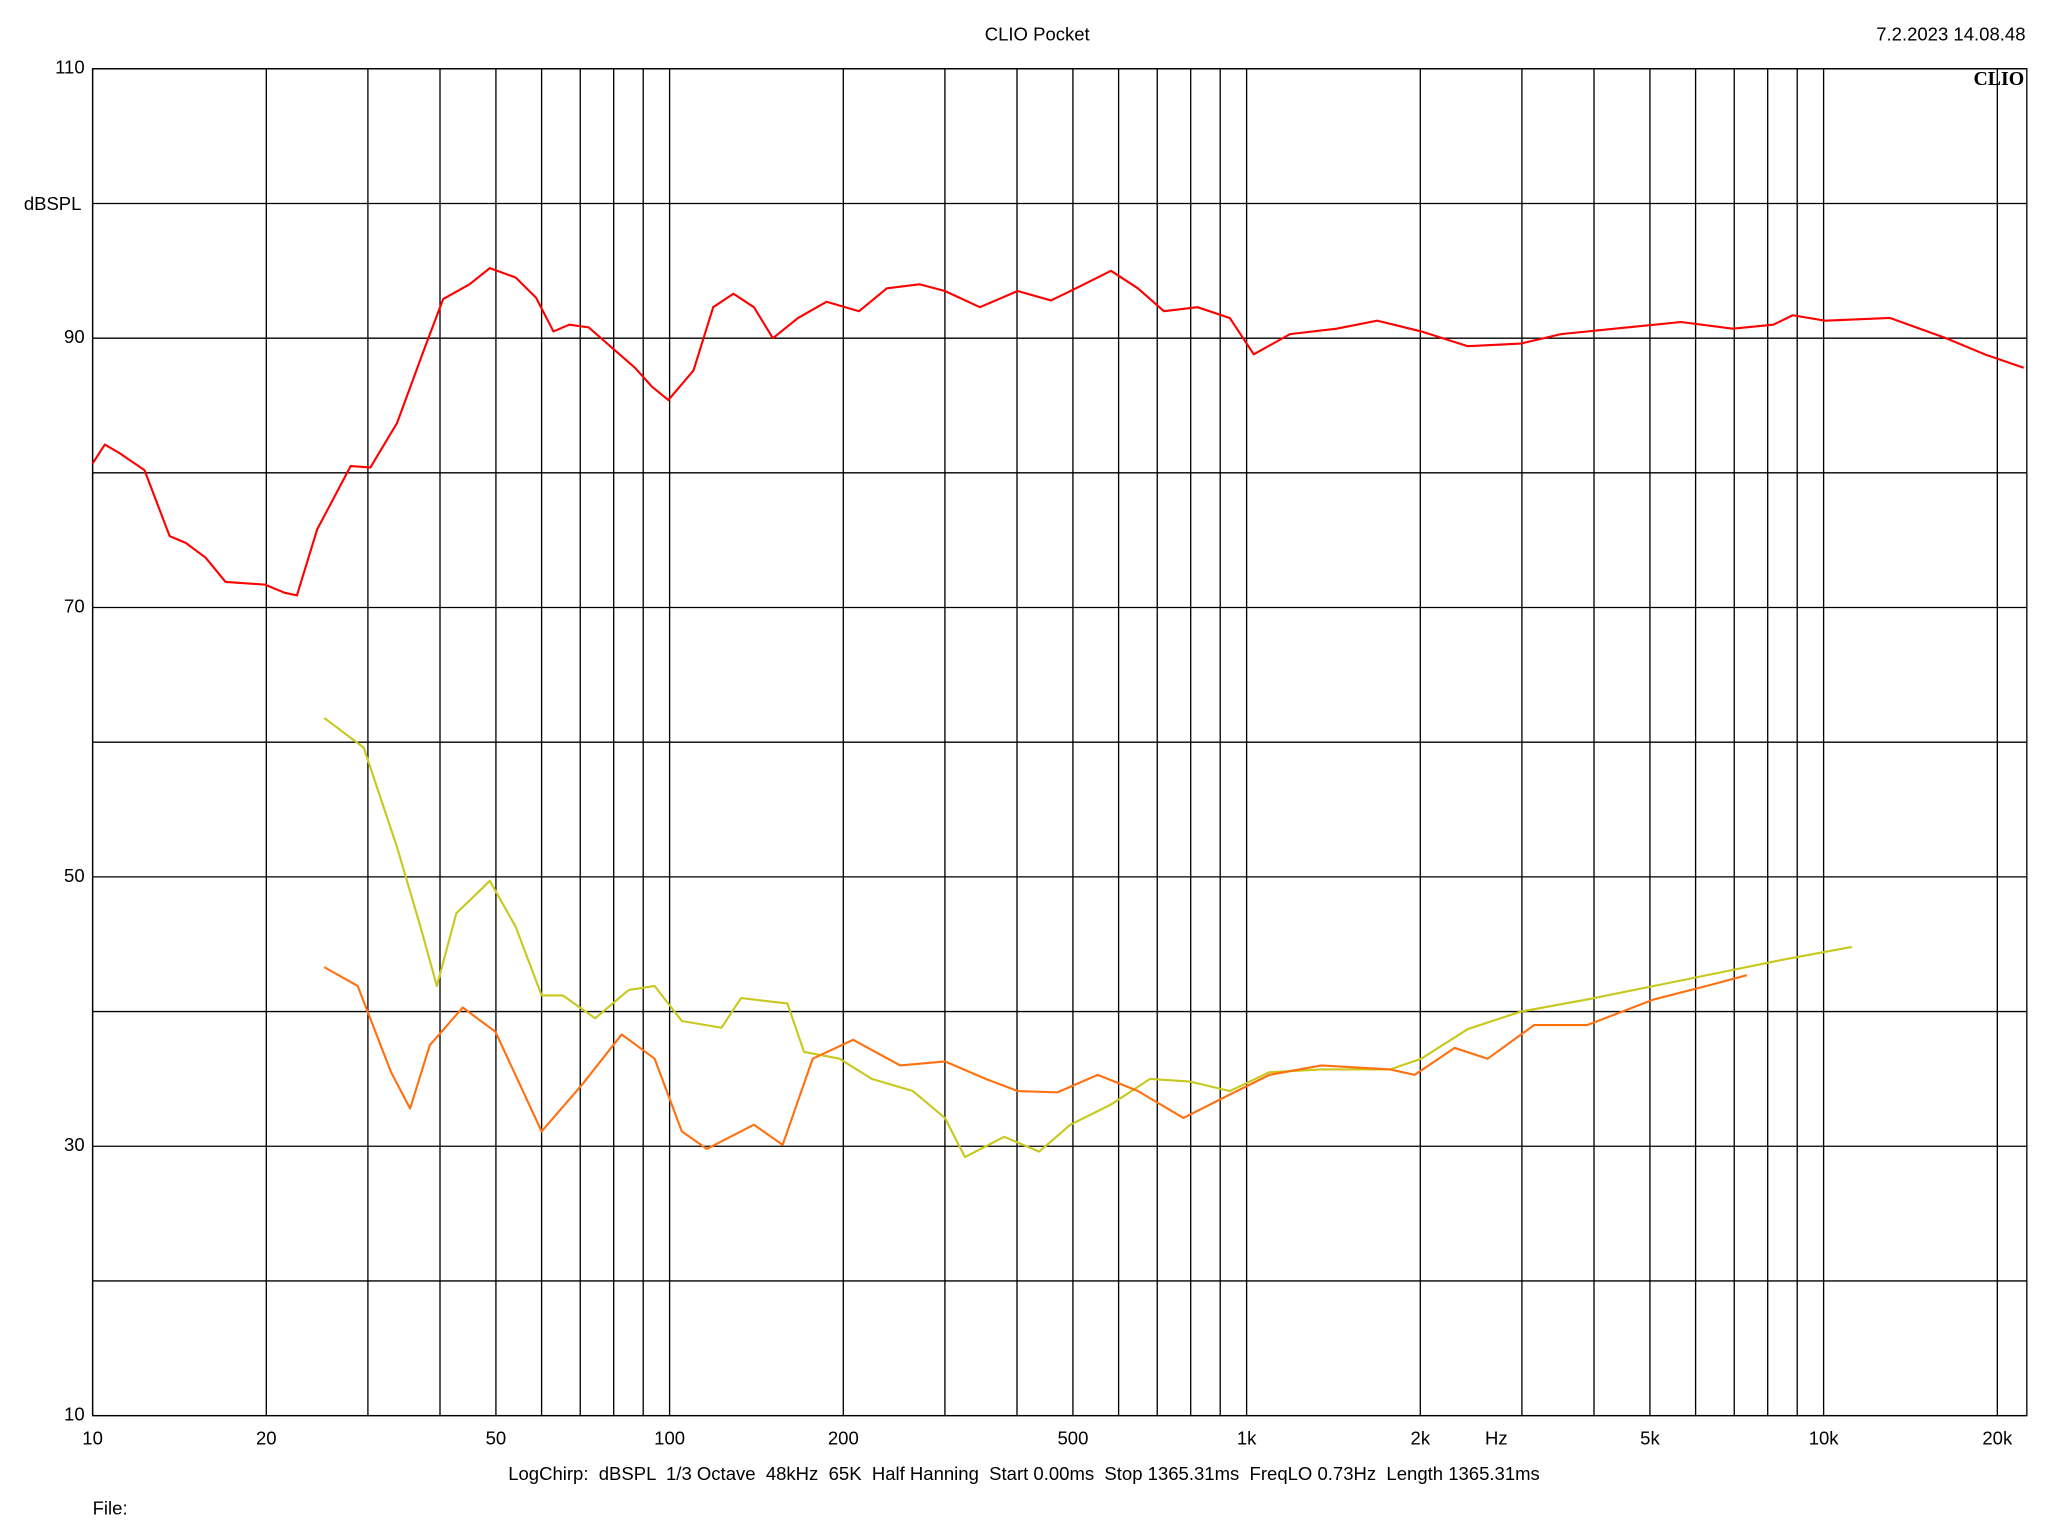 The width and height of the screenshot is (2048, 1536). What do you see at coordinates (266, 1437) in the screenshot?
I see `x-tick-label: 20` at bounding box center [266, 1437].